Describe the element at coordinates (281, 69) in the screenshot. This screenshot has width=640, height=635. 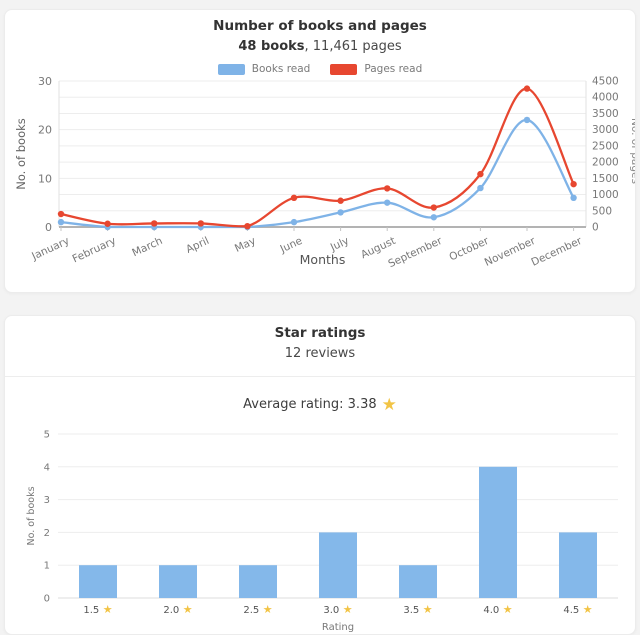
I see `legend-label-books-read: Books read` at that location.